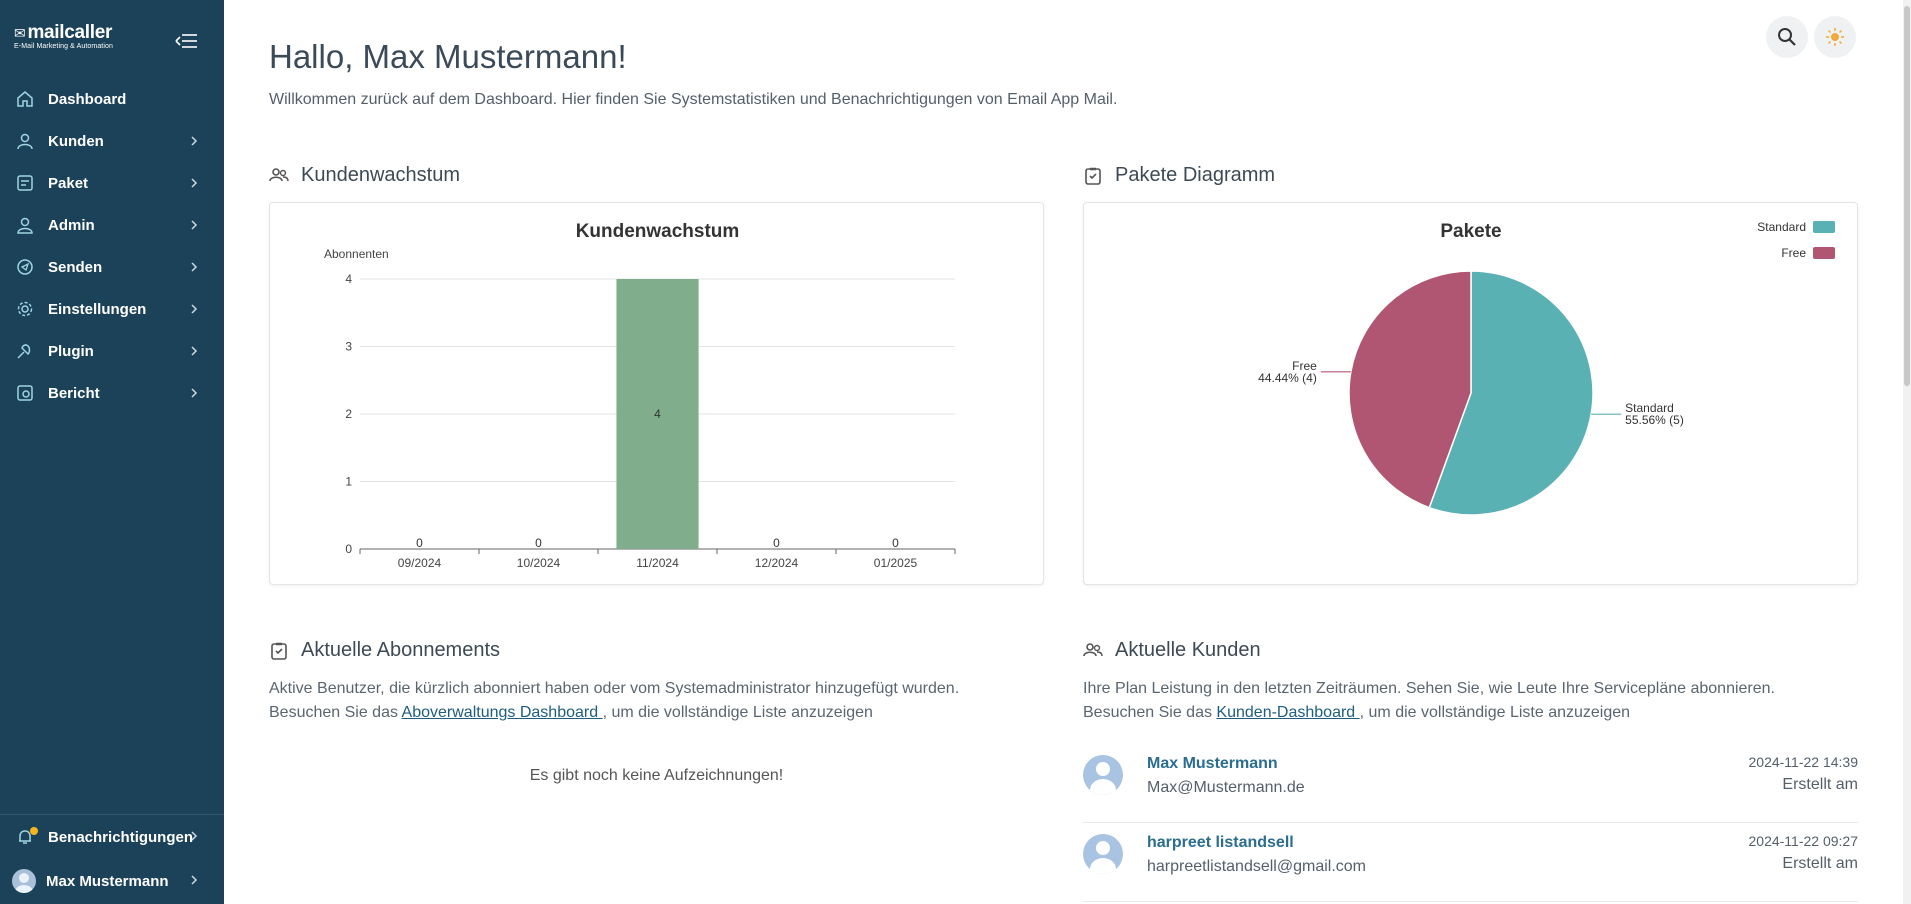 The image size is (1911, 904). I want to click on sidebar-item-paket: Paket, so click(112, 183).